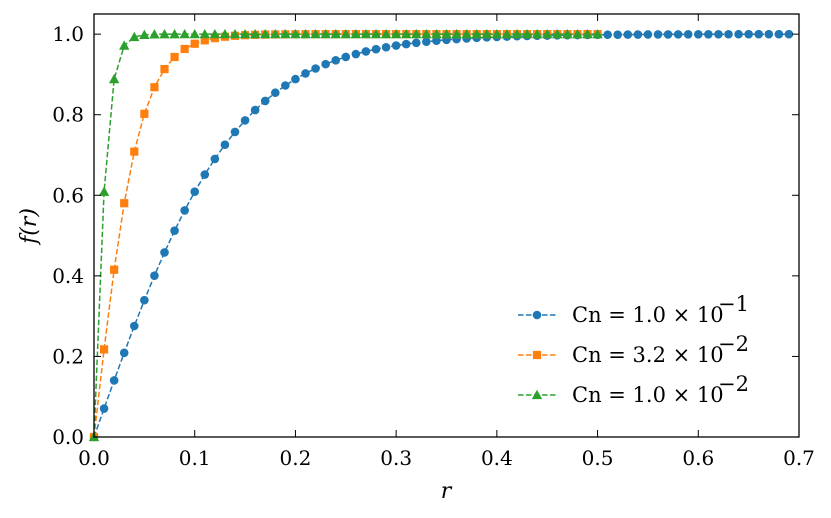  I want to click on x-tick-label: 0.2, so click(296, 458).